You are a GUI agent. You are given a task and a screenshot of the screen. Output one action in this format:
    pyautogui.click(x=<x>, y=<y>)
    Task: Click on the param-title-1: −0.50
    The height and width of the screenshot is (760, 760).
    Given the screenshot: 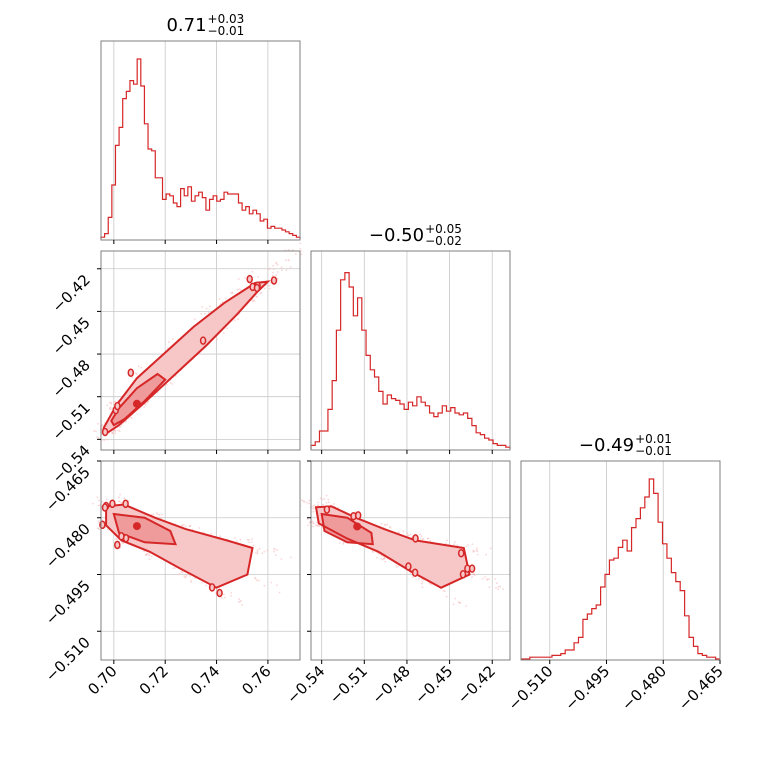 What is the action you would take?
    pyautogui.click(x=396, y=235)
    